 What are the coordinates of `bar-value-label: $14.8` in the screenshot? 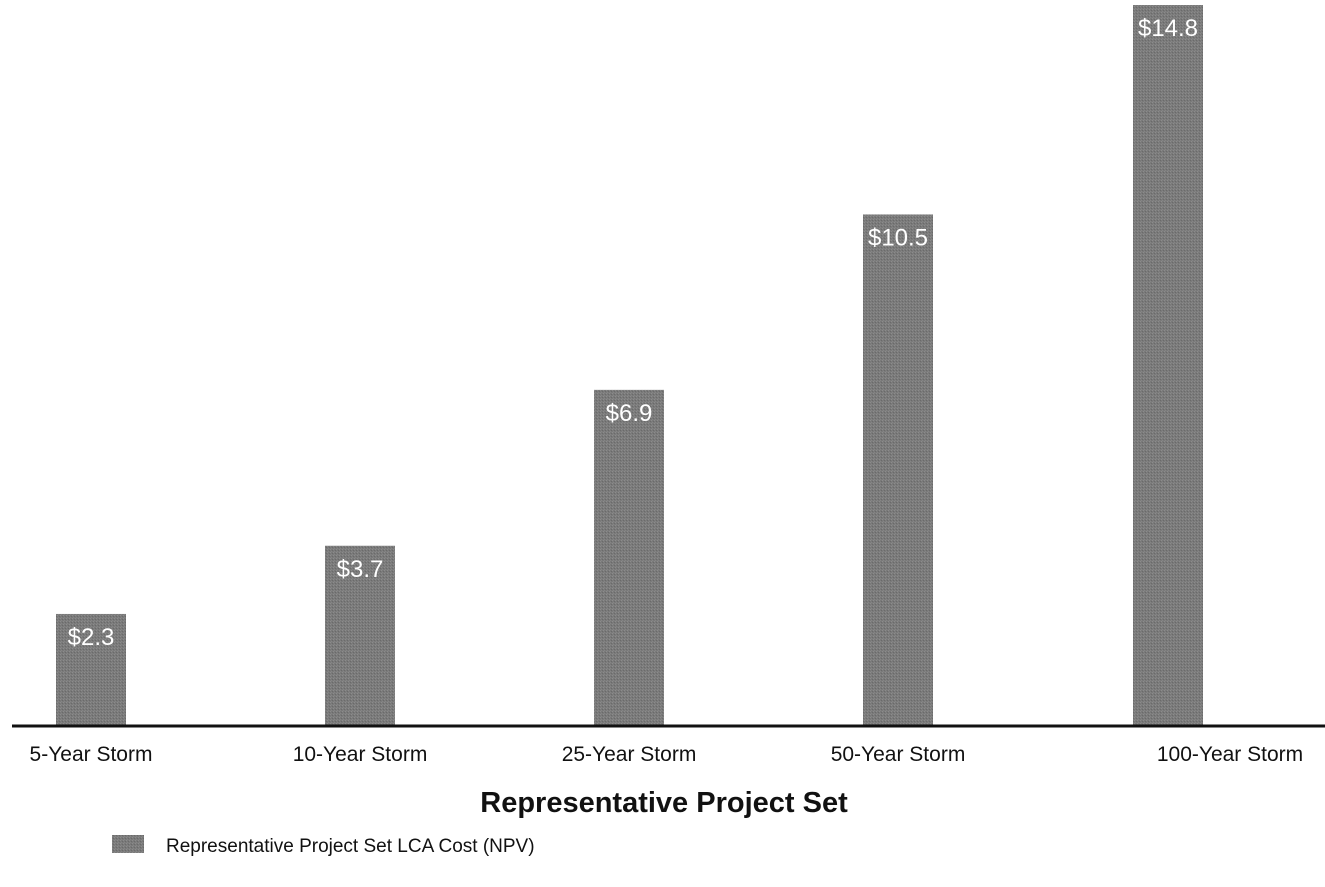 It's located at (1168, 28).